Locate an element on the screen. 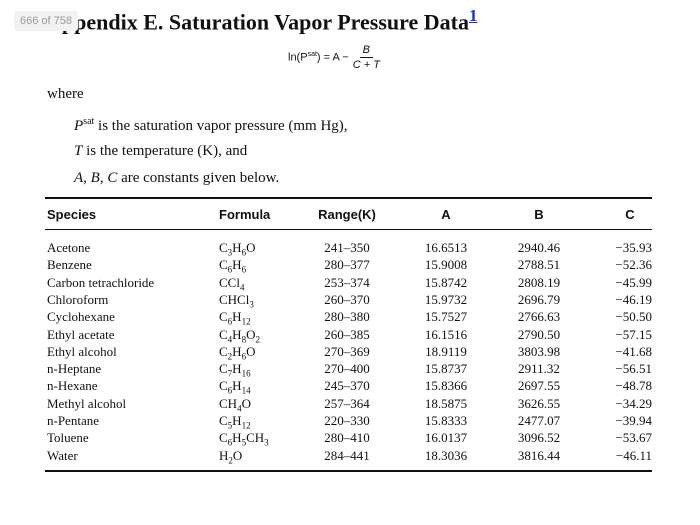 The image size is (700, 525). numerator: B is located at coordinates (366, 51).